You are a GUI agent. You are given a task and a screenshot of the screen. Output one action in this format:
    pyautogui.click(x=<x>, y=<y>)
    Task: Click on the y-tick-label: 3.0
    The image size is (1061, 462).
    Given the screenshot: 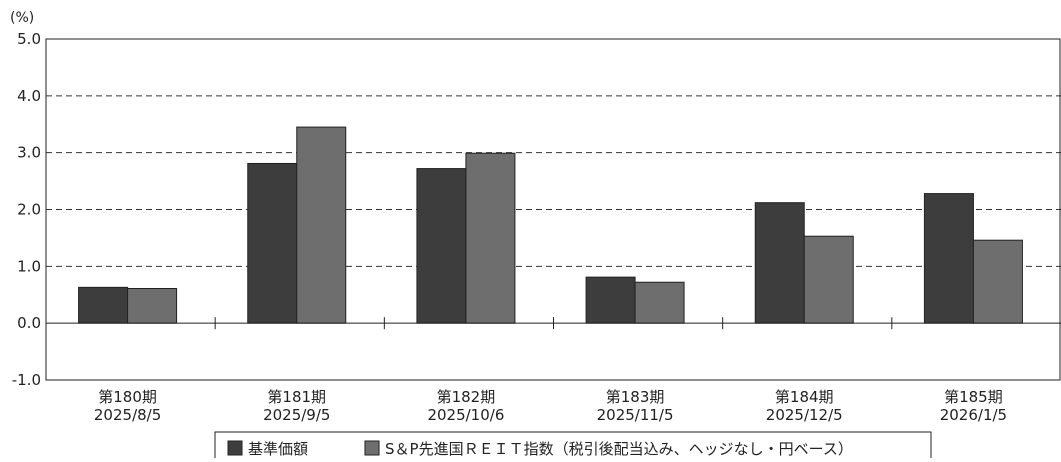 What is the action you would take?
    pyautogui.click(x=29, y=153)
    